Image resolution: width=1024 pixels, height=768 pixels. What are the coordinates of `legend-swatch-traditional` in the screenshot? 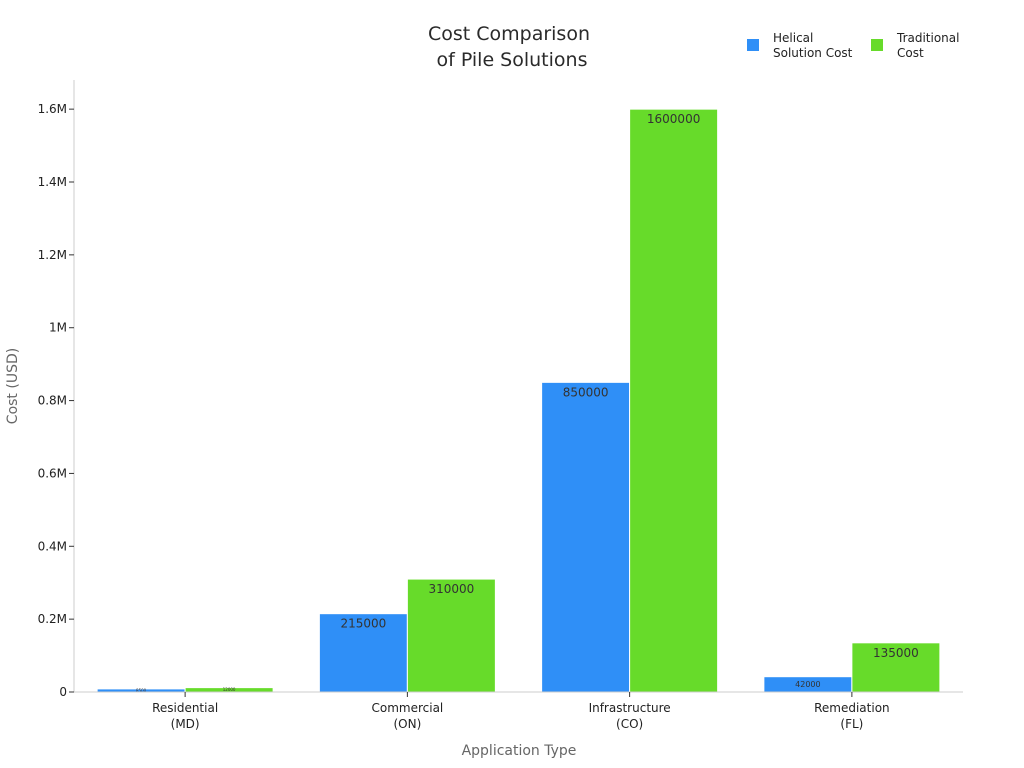 It's located at (877, 45).